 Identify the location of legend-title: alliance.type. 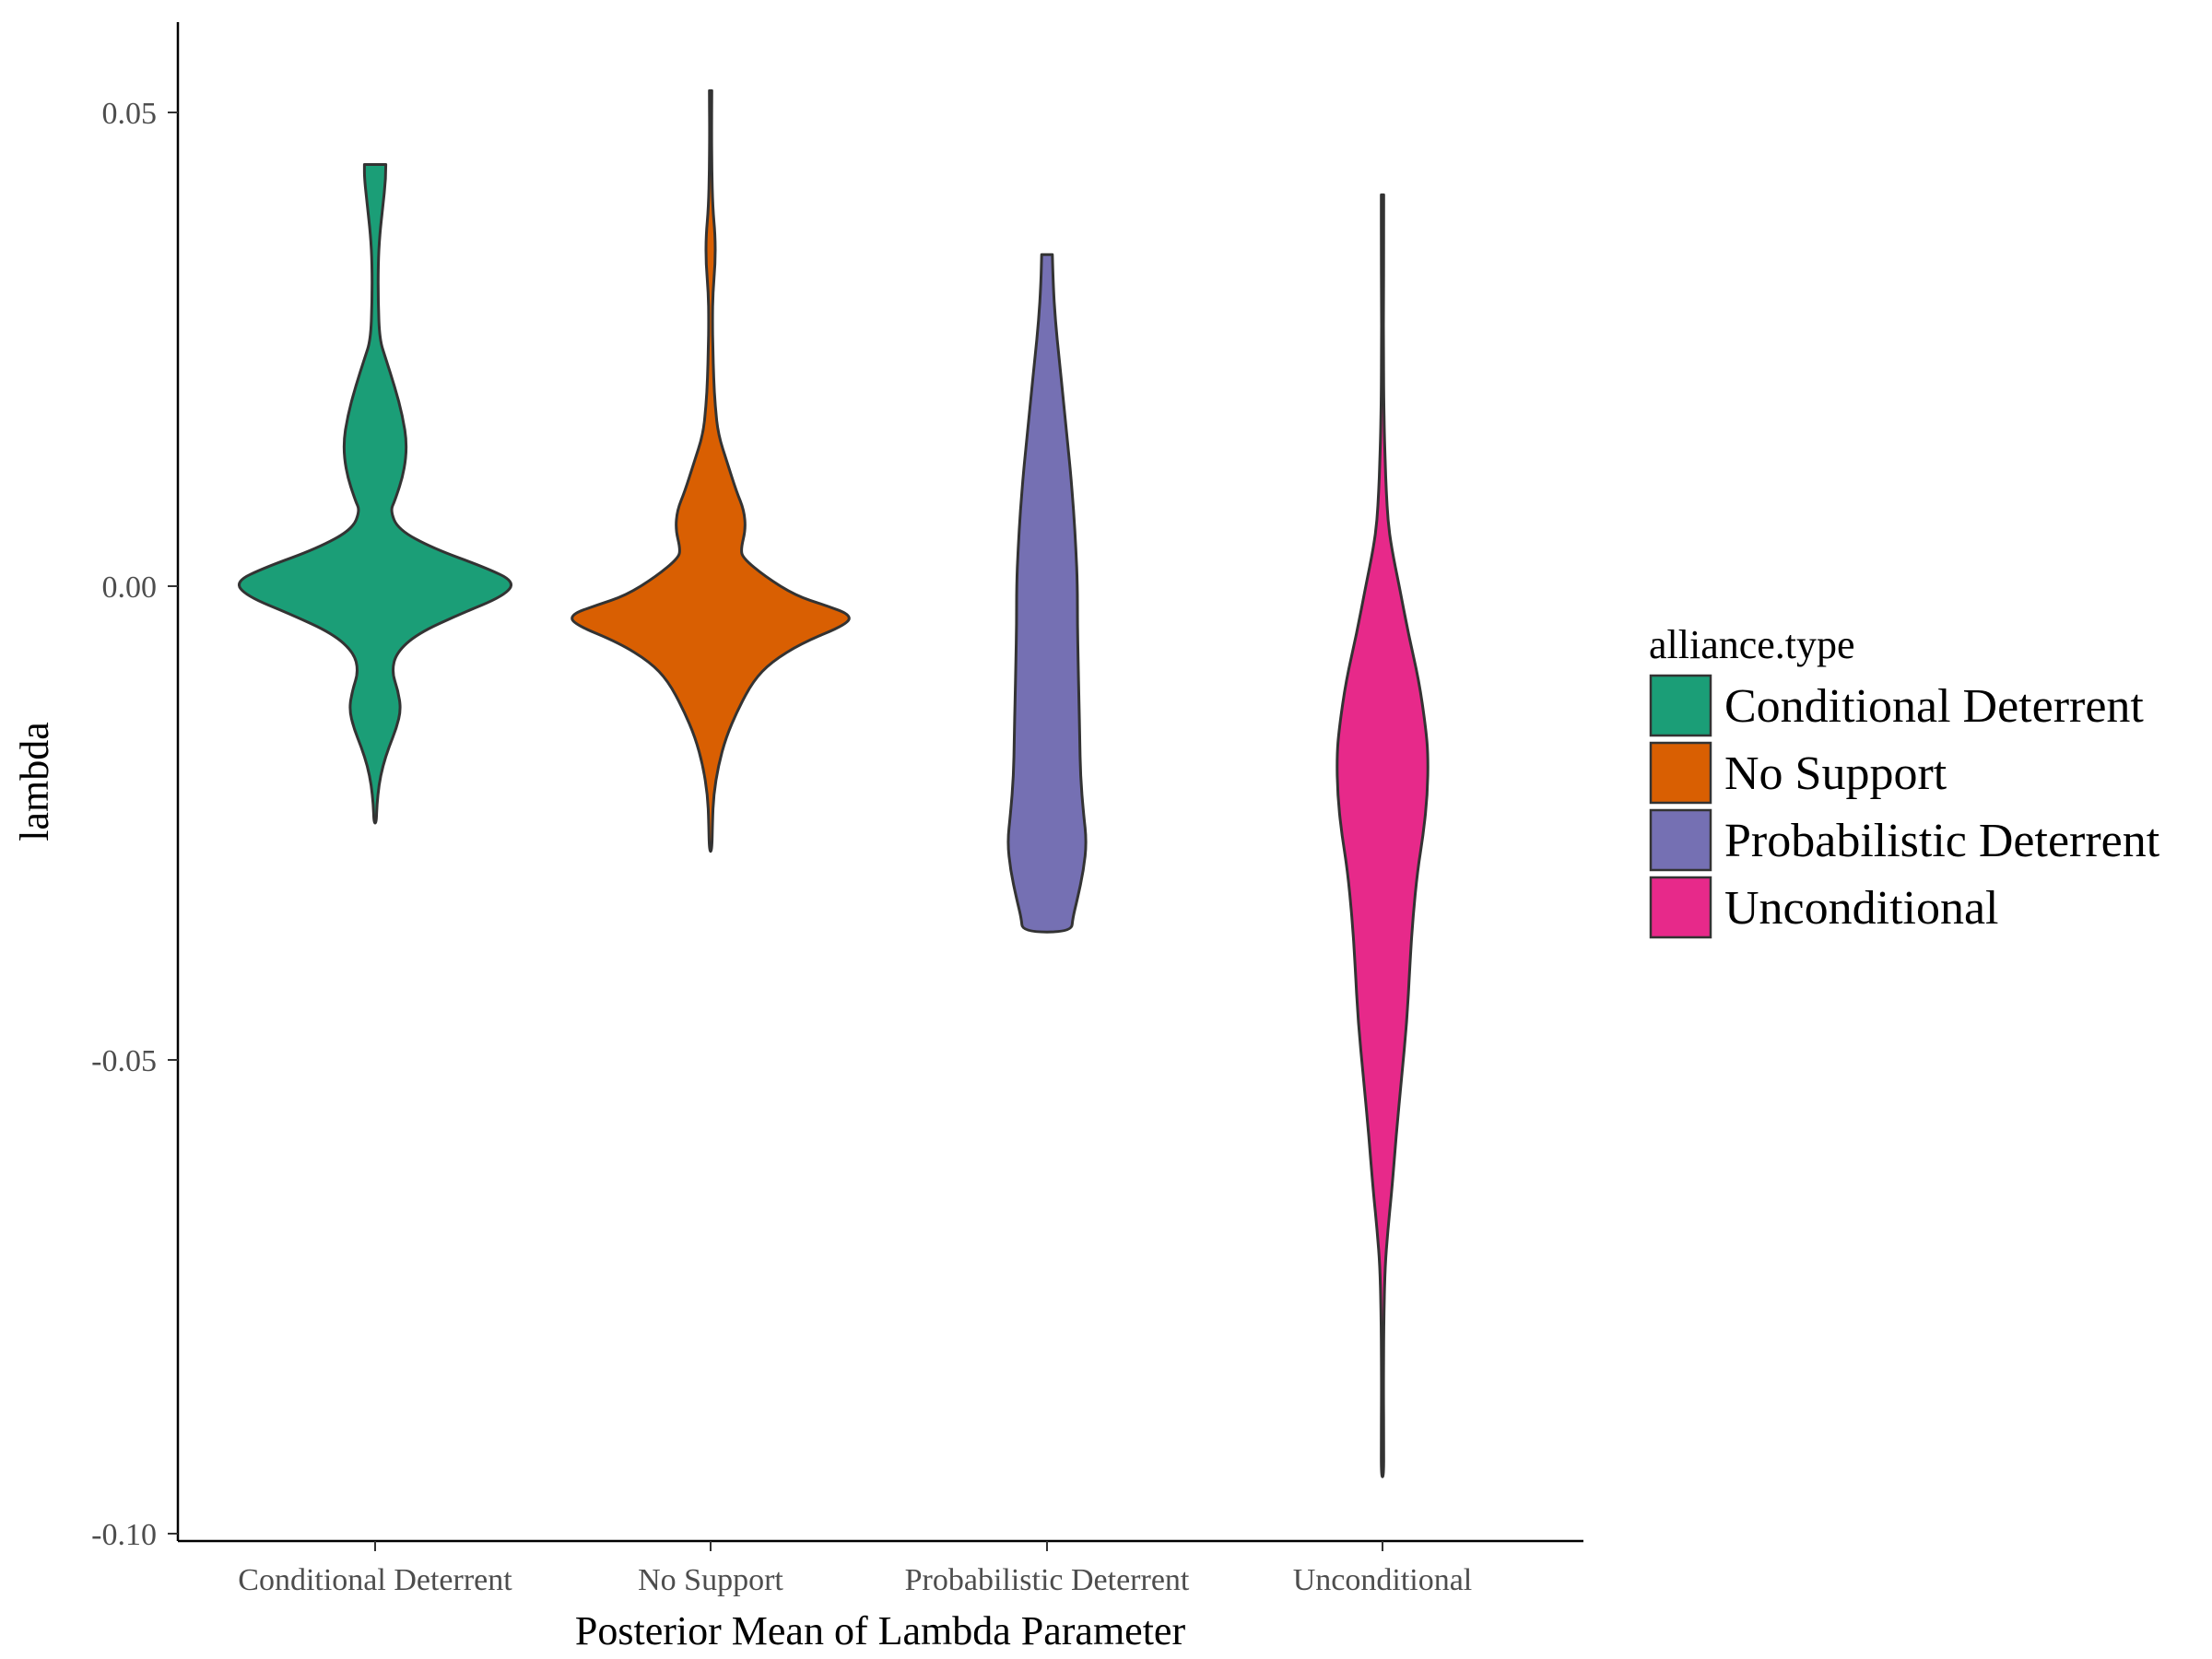
(1752, 644).